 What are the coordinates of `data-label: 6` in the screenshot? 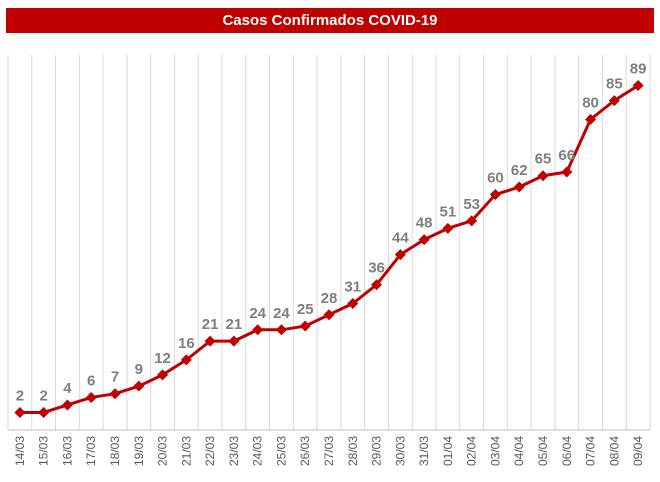 It's located at (91, 380).